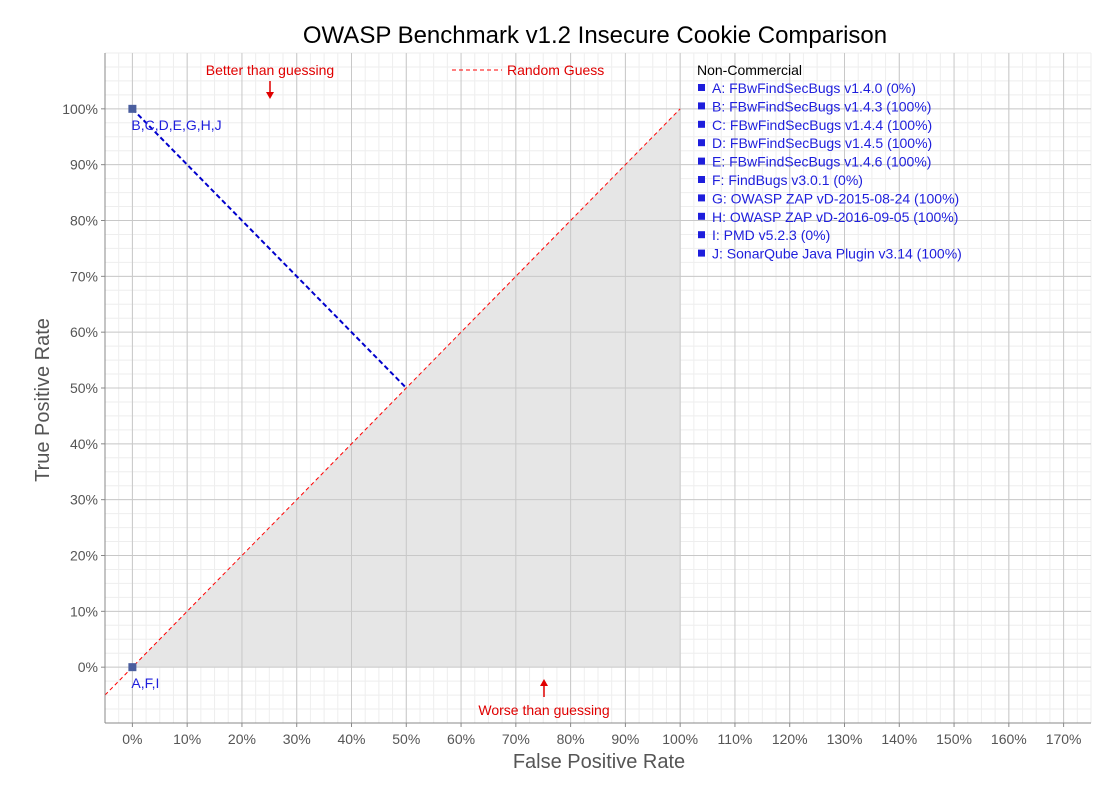  Describe the element at coordinates (790, 739) in the screenshot. I see `x-tick-label: 120%` at that location.